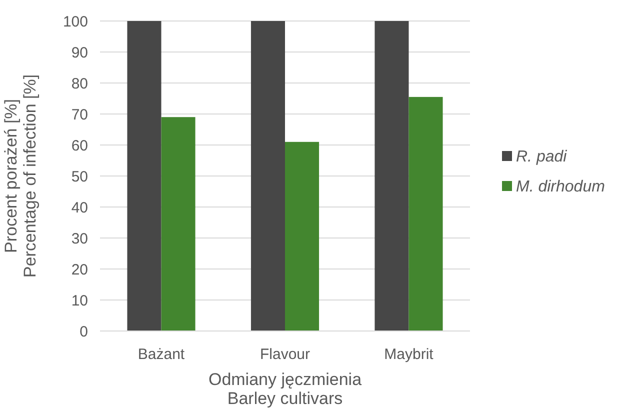 Image resolution: width=623 pixels, height=414 pixels. I want to click on legend-label: M. dirhodum, so click(560, 187).